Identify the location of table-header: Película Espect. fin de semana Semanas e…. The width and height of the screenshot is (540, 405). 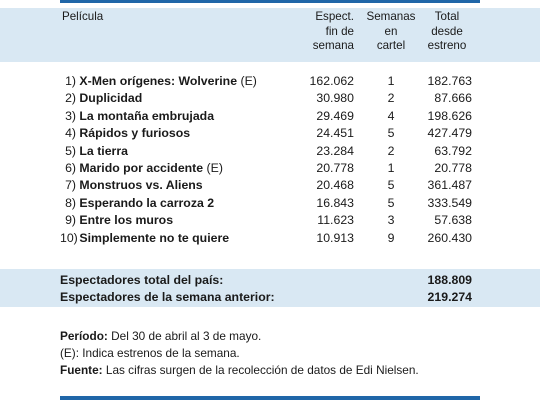
(270, 35).